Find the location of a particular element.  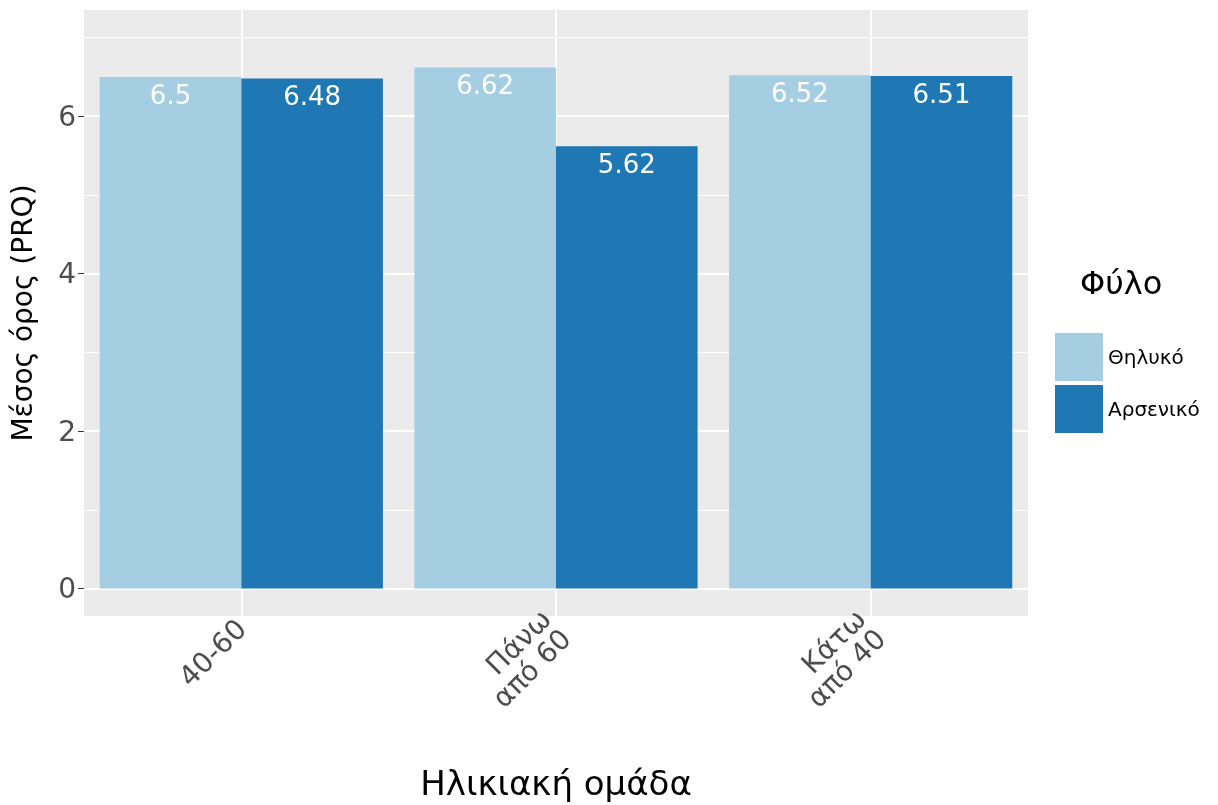

y-tick-label: 0 is located at coordinates (67, 588).